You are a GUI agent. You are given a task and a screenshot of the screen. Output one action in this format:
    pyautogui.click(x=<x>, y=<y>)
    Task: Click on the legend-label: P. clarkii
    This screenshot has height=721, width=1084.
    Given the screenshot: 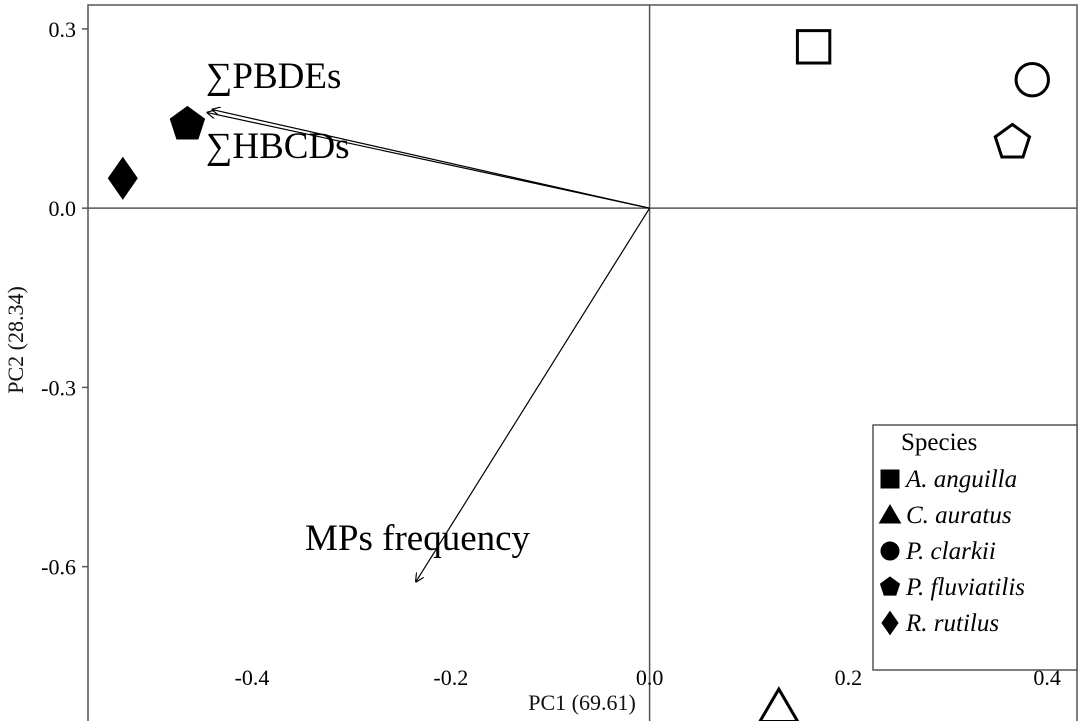 What is the action you would take?
    pyautogui.click(x=950, y=551)
    